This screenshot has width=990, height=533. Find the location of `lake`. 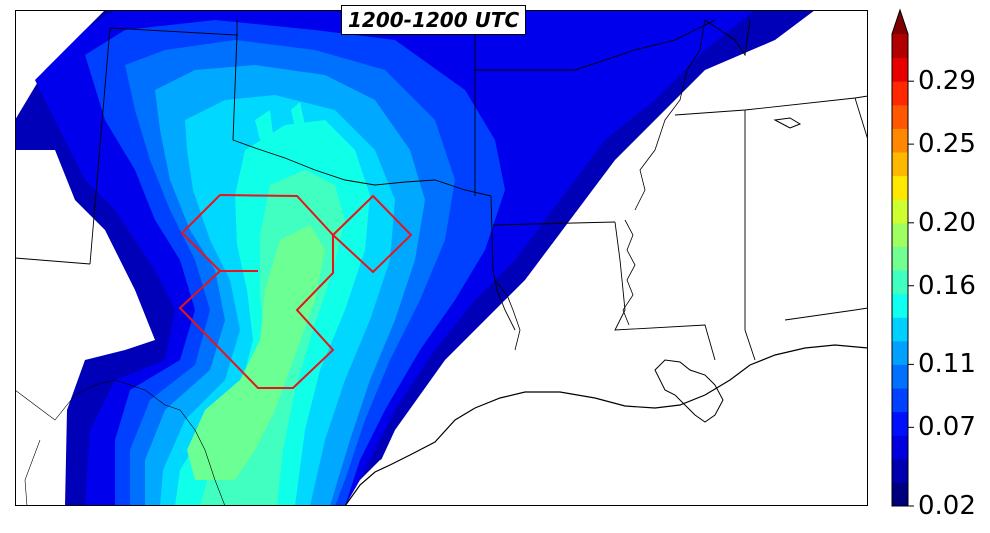

lake is located at coordinates (787, 123).